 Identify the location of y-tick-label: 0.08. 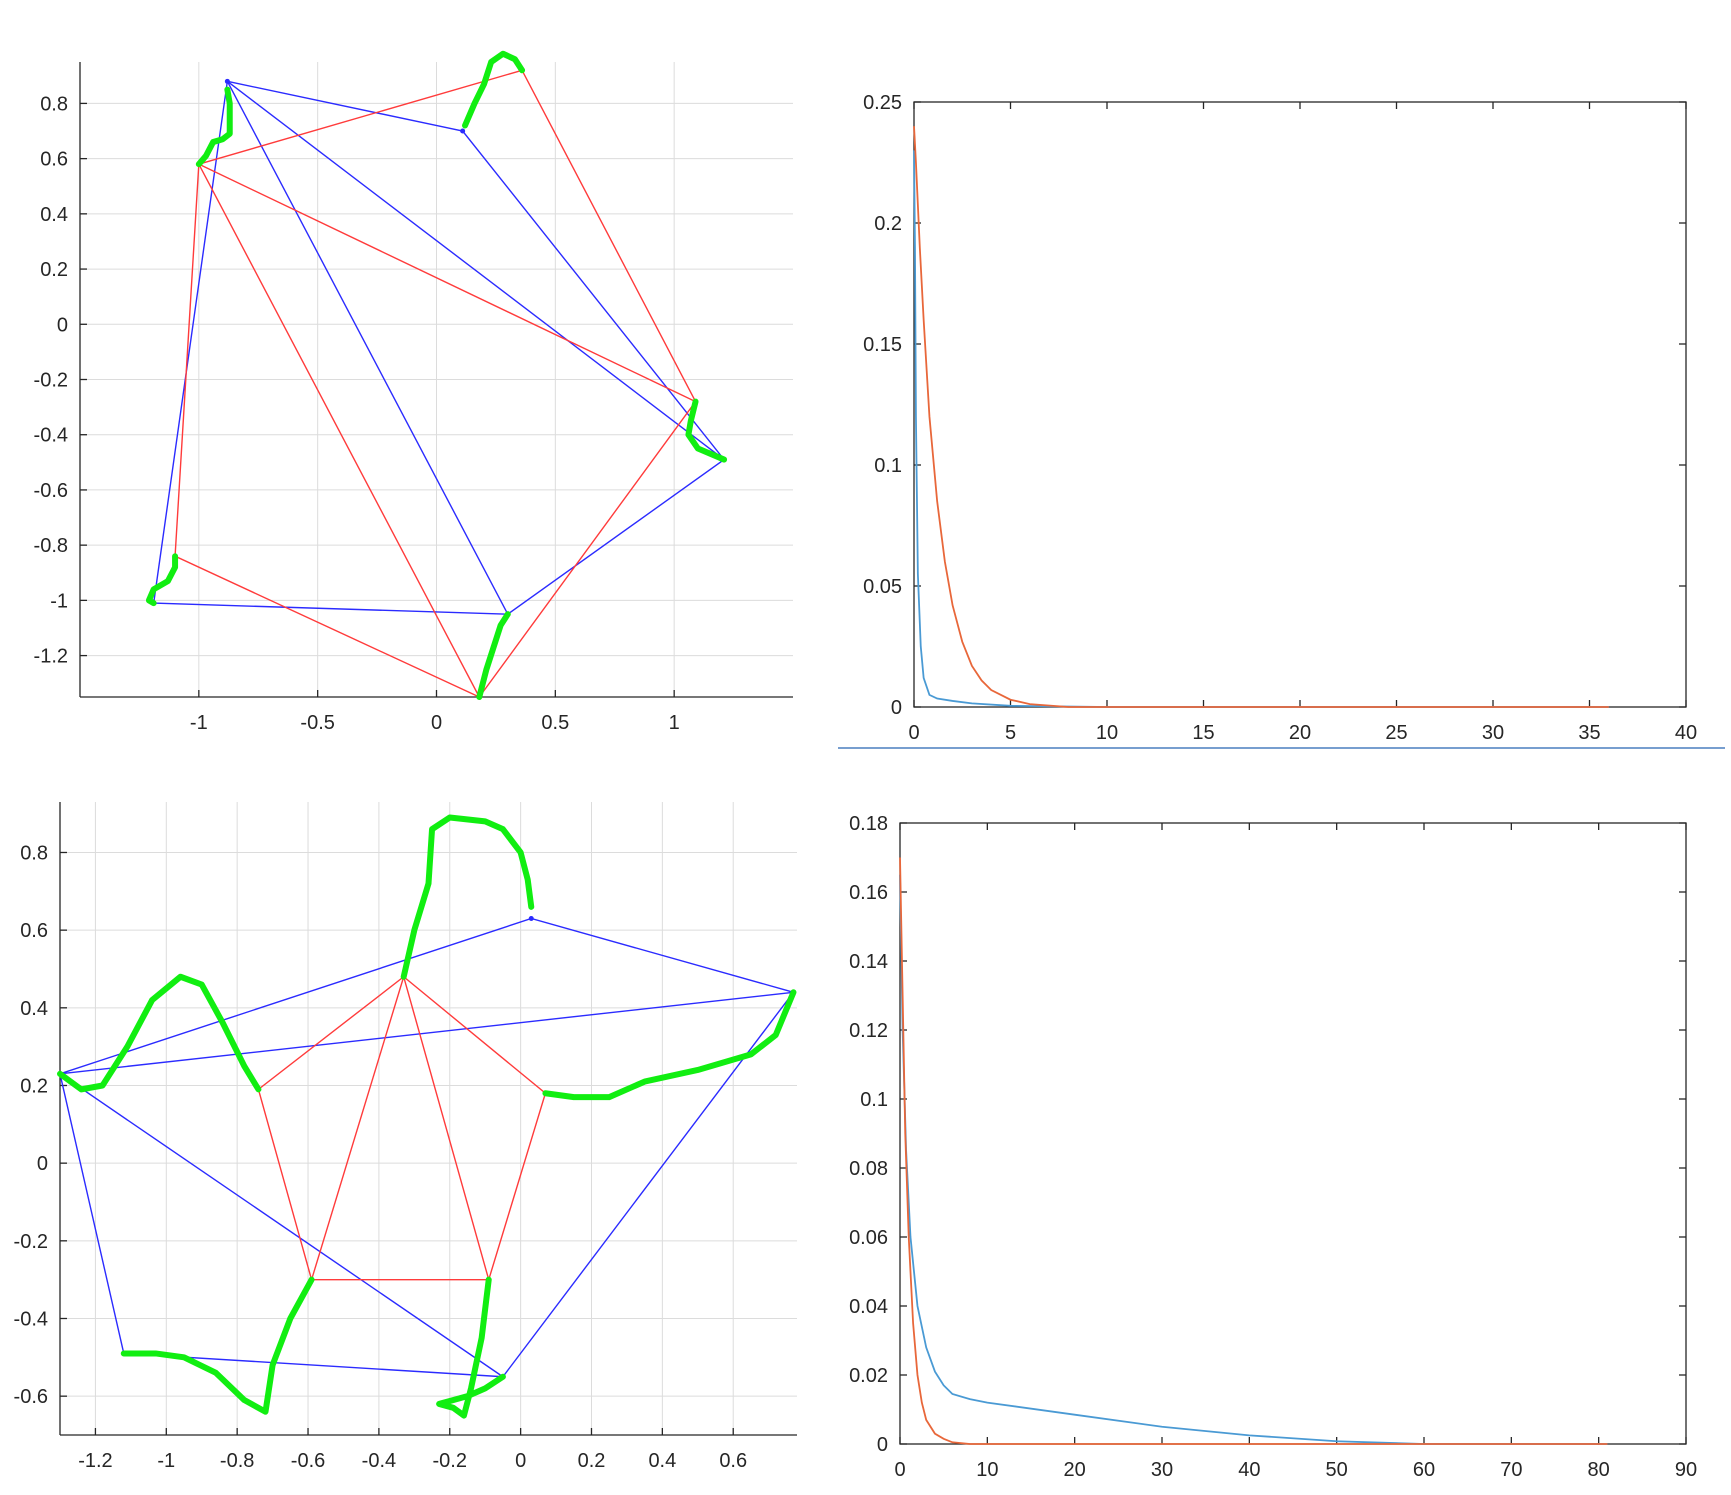
(868, 1169).